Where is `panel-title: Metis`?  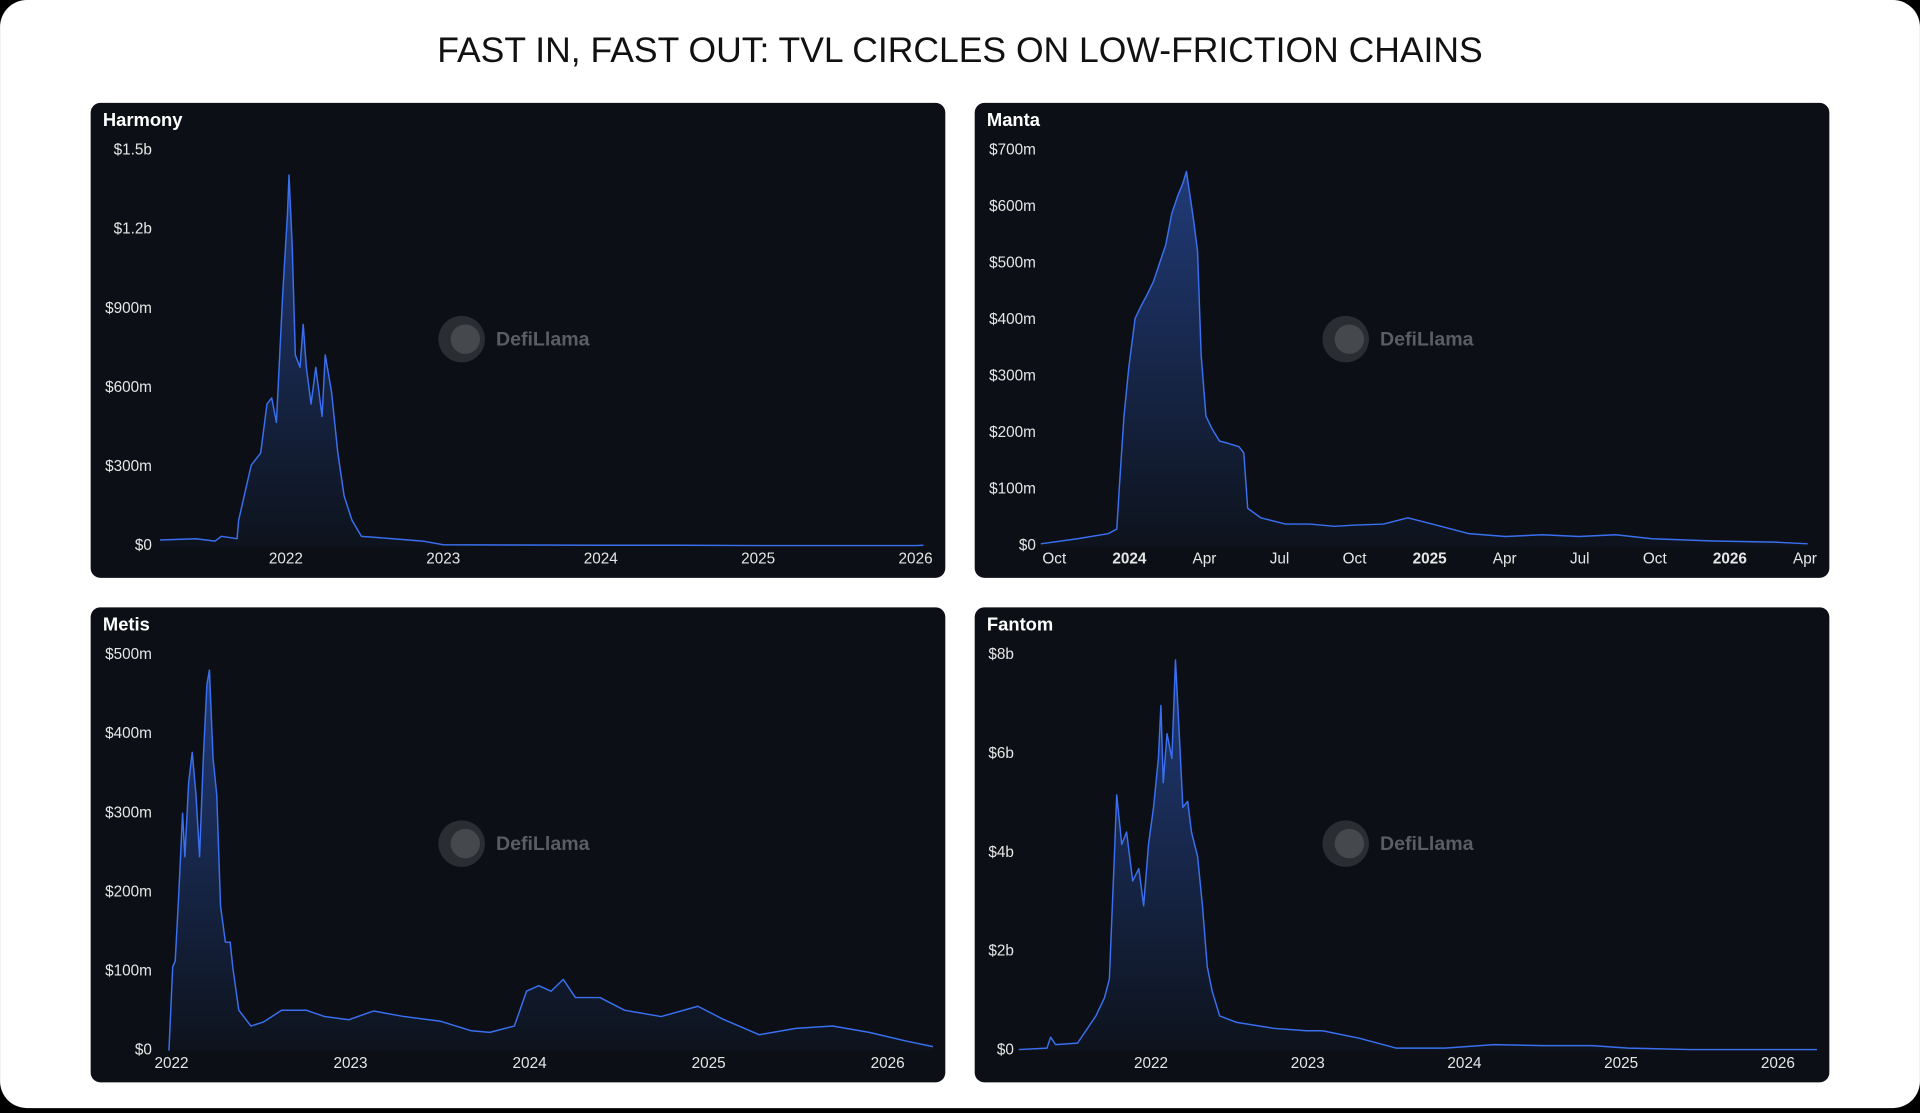 panel-title: Metis is located at coordinates (126, 624).